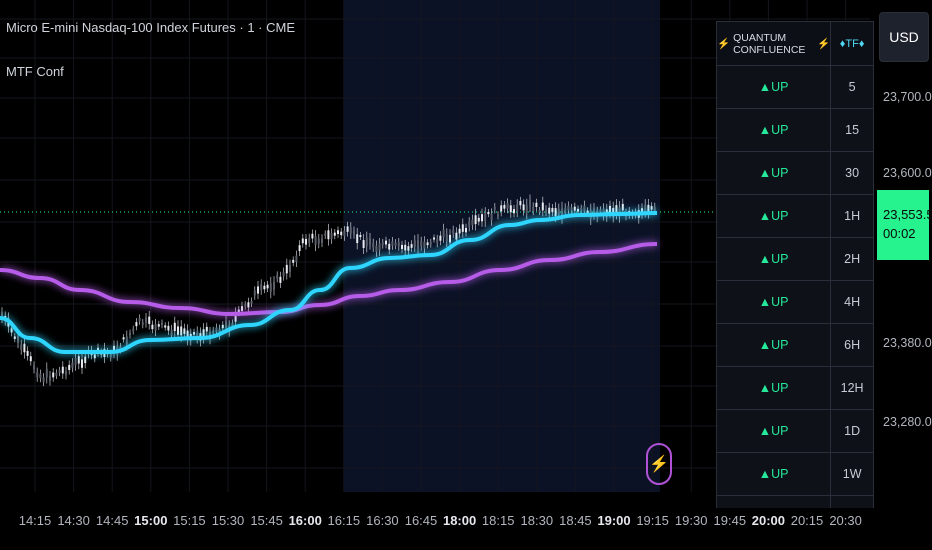 The image size is (932, 550). I want to click on time-label: 14:15, so click(35, 520).